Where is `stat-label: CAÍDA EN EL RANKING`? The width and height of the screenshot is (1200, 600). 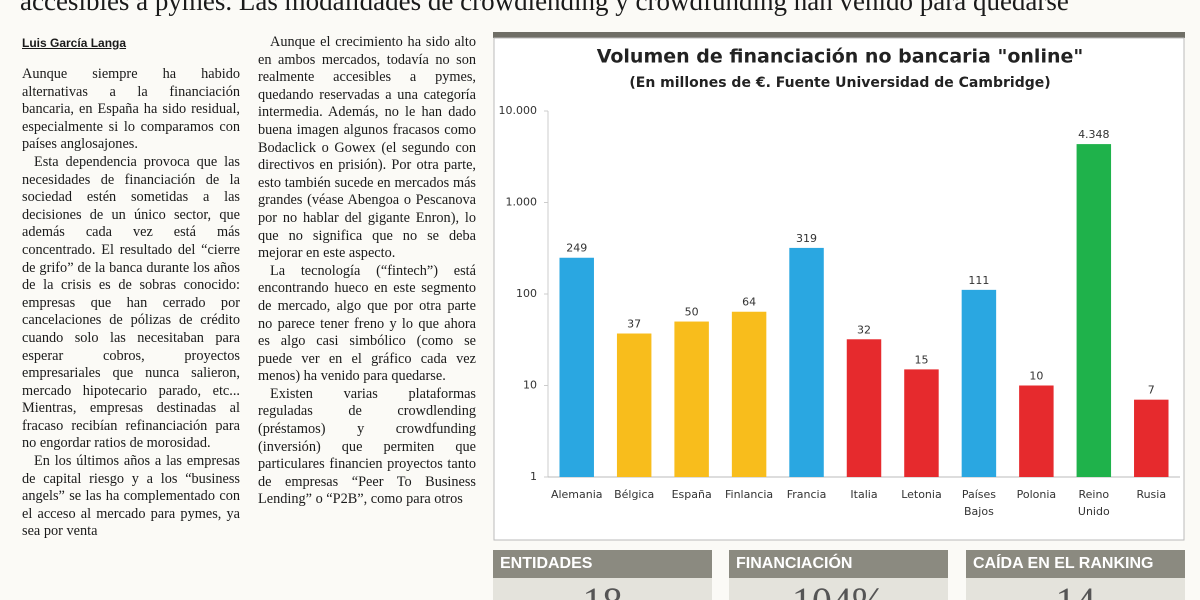 stat-label: CAÍDA EN EL RANKING is located at coordinates (1075, 564).